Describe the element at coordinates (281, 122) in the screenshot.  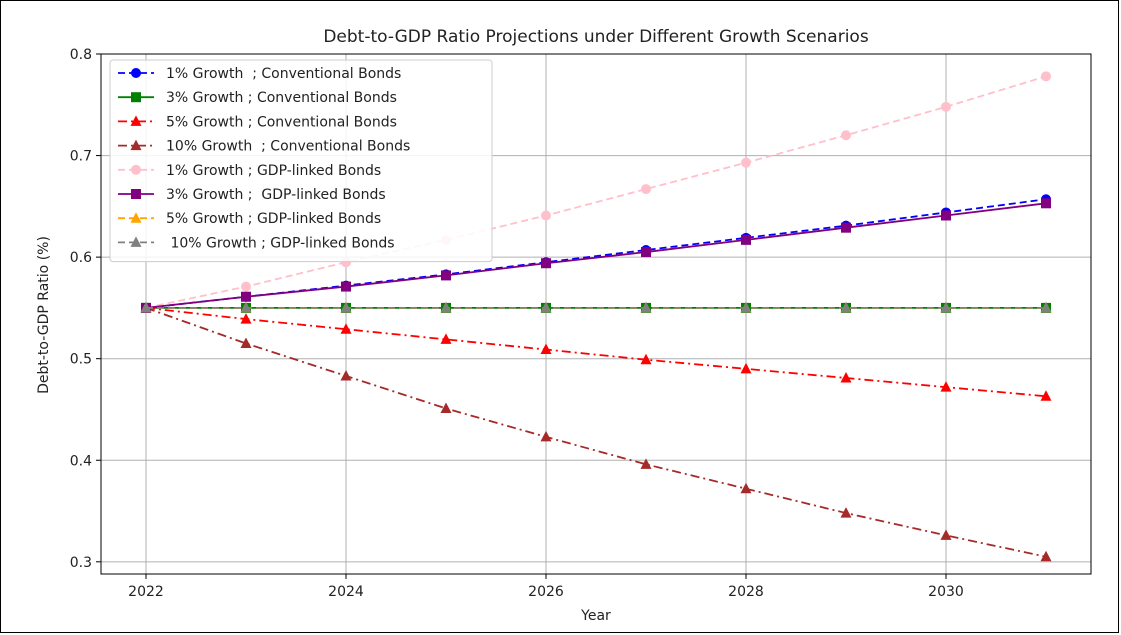
I see `legend-label: 5% Growth ; Conventional Bonds` at that location.